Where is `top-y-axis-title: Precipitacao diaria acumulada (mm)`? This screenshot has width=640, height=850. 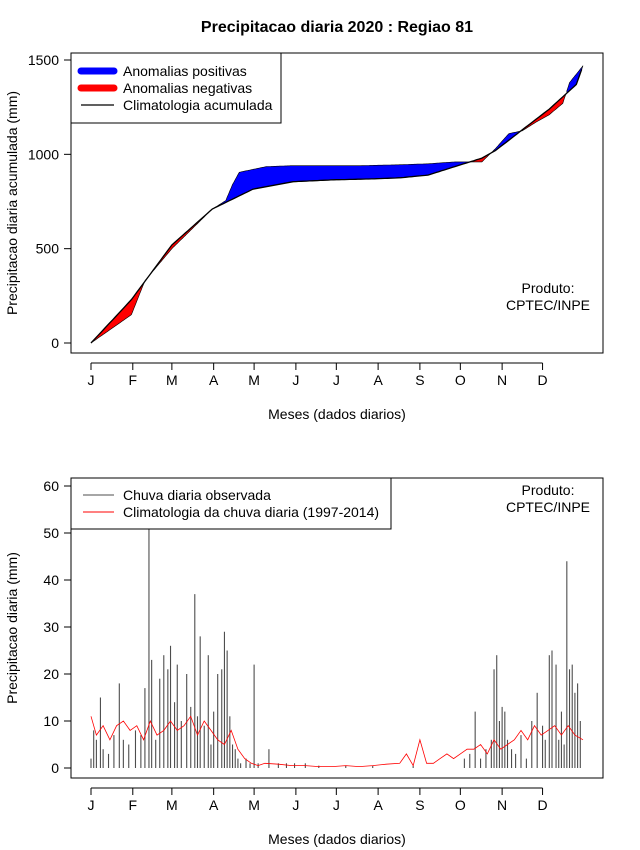 top-y-axis-title: Precipitacao diaria acumulada (mm) is located at coordinates (12, 203).